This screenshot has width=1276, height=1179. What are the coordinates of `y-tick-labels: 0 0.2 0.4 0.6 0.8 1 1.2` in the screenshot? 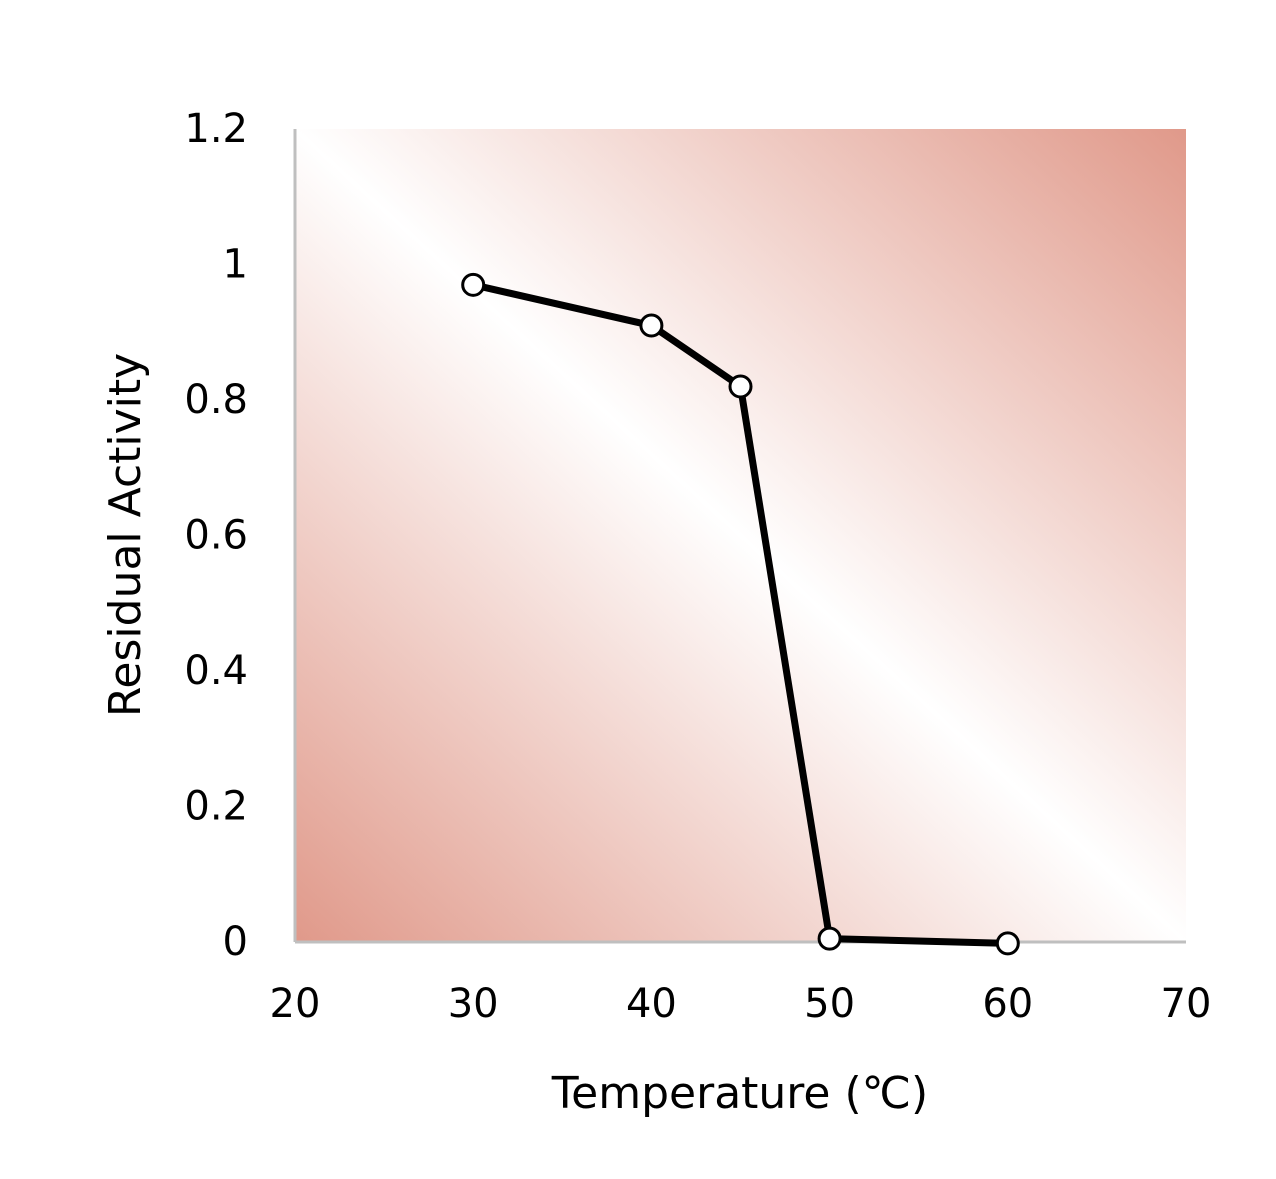 It's located at (216, 535).